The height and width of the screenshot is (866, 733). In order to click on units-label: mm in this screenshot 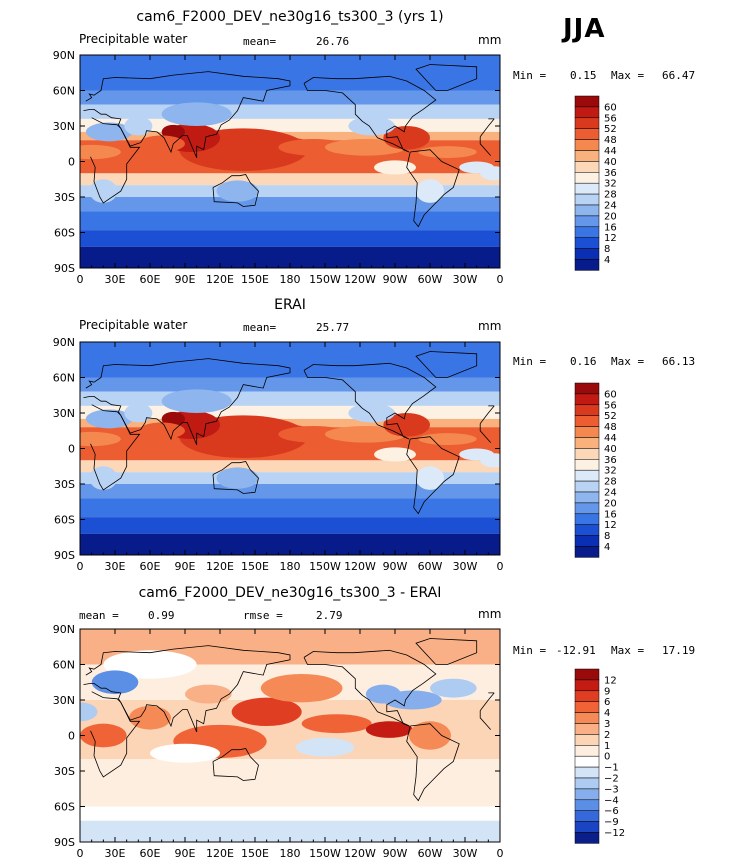, I will do `click(490, 326)`.